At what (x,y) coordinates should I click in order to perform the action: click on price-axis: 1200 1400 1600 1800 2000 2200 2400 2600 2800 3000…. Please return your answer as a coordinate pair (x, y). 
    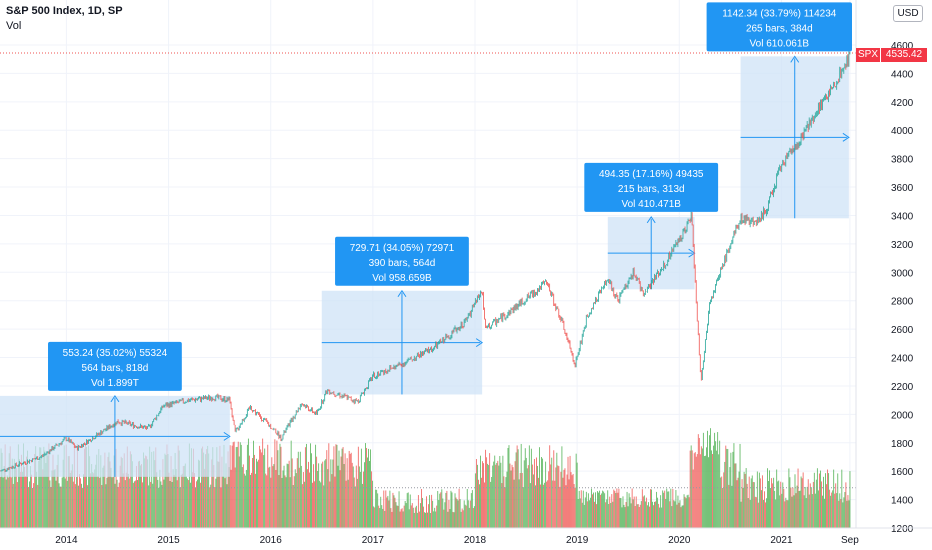
    Looking at the image, I should click on (884, 267).